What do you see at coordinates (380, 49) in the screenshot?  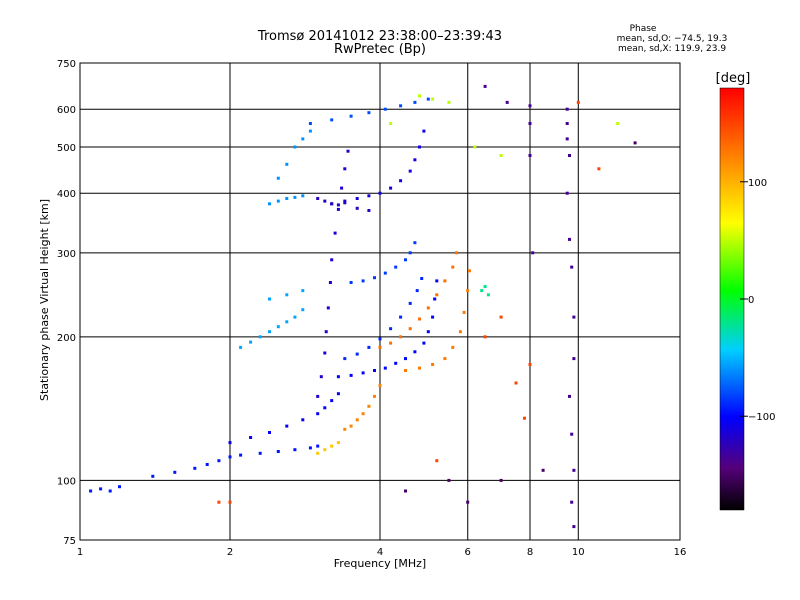 I see `chart-subtitle: RwPretec (Bp)` at bounding box center [380, 49].